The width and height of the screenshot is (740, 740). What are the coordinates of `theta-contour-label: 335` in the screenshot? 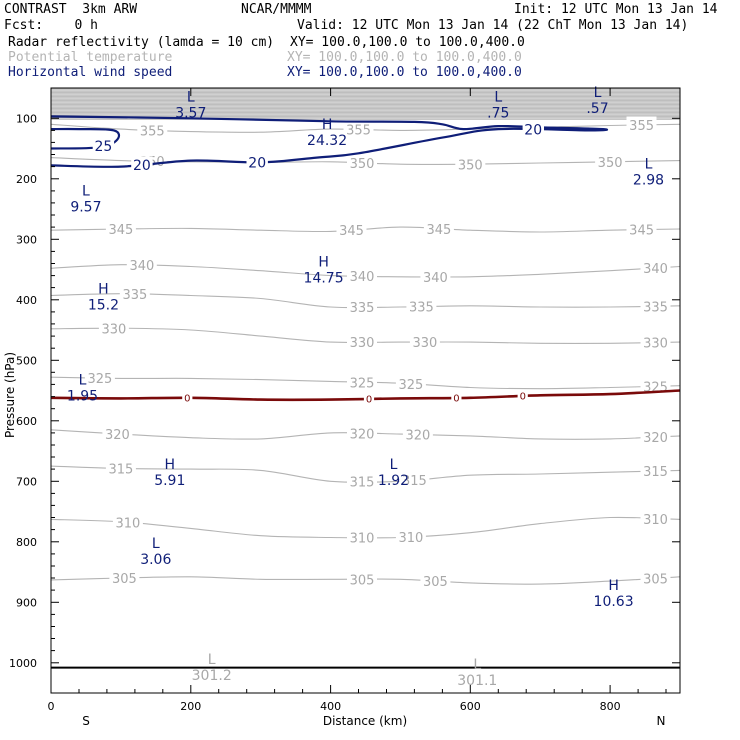 It's located at (134, 295).